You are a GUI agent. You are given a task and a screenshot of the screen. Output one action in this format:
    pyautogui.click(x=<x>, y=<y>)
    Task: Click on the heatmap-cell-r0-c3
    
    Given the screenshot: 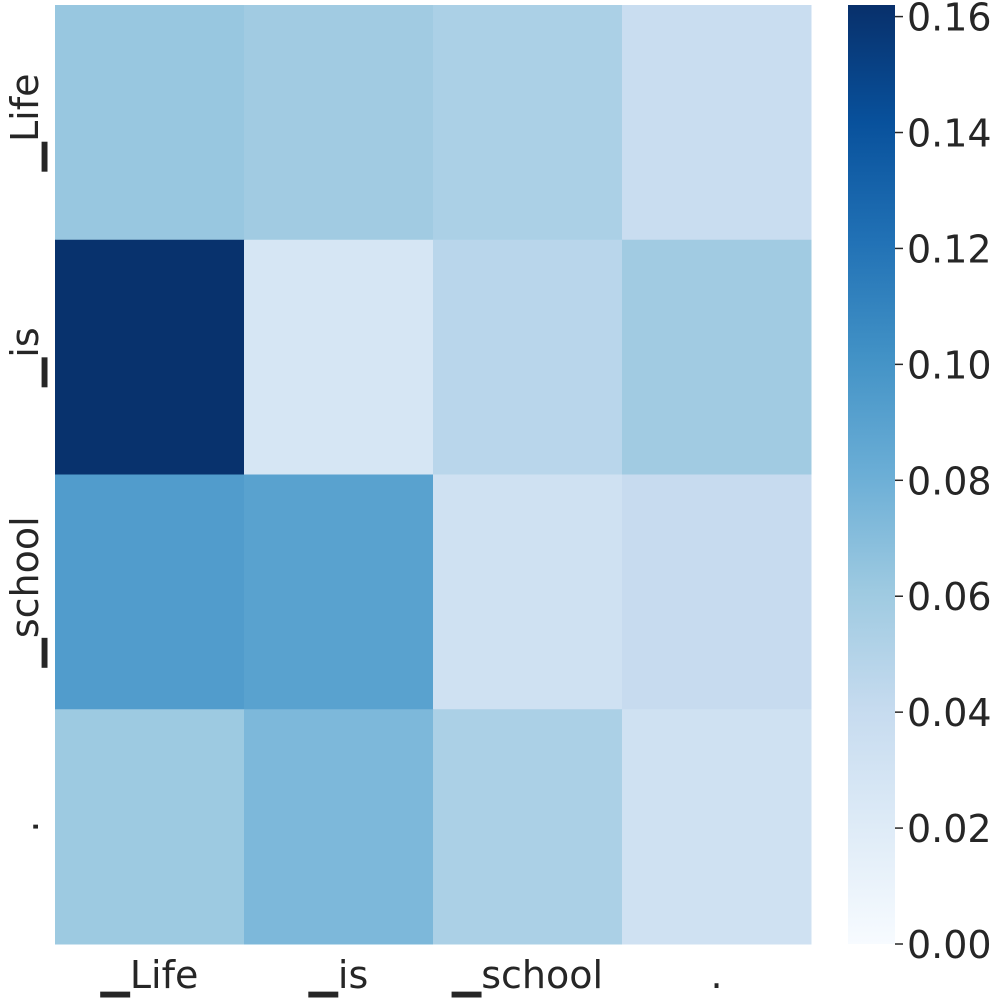 What is the action you would take?
    pyautogui.click(x=717, y=123)
    